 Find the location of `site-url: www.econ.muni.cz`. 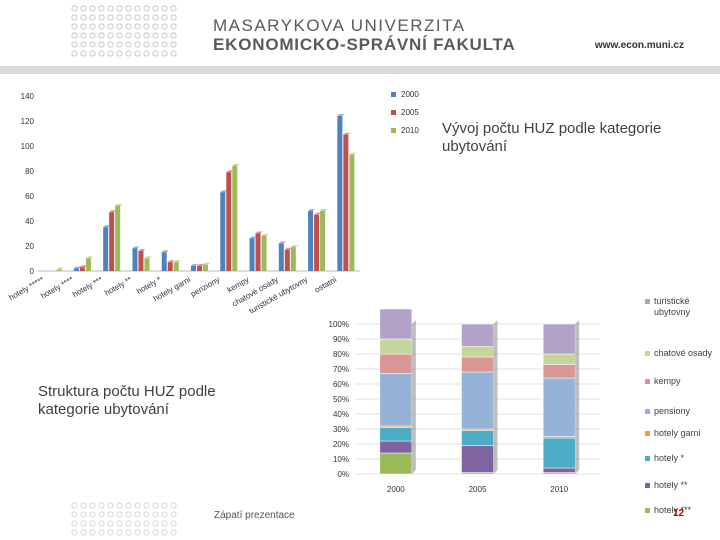

site-url: www.econ.muni.cz is located at coordinates (639, 45).